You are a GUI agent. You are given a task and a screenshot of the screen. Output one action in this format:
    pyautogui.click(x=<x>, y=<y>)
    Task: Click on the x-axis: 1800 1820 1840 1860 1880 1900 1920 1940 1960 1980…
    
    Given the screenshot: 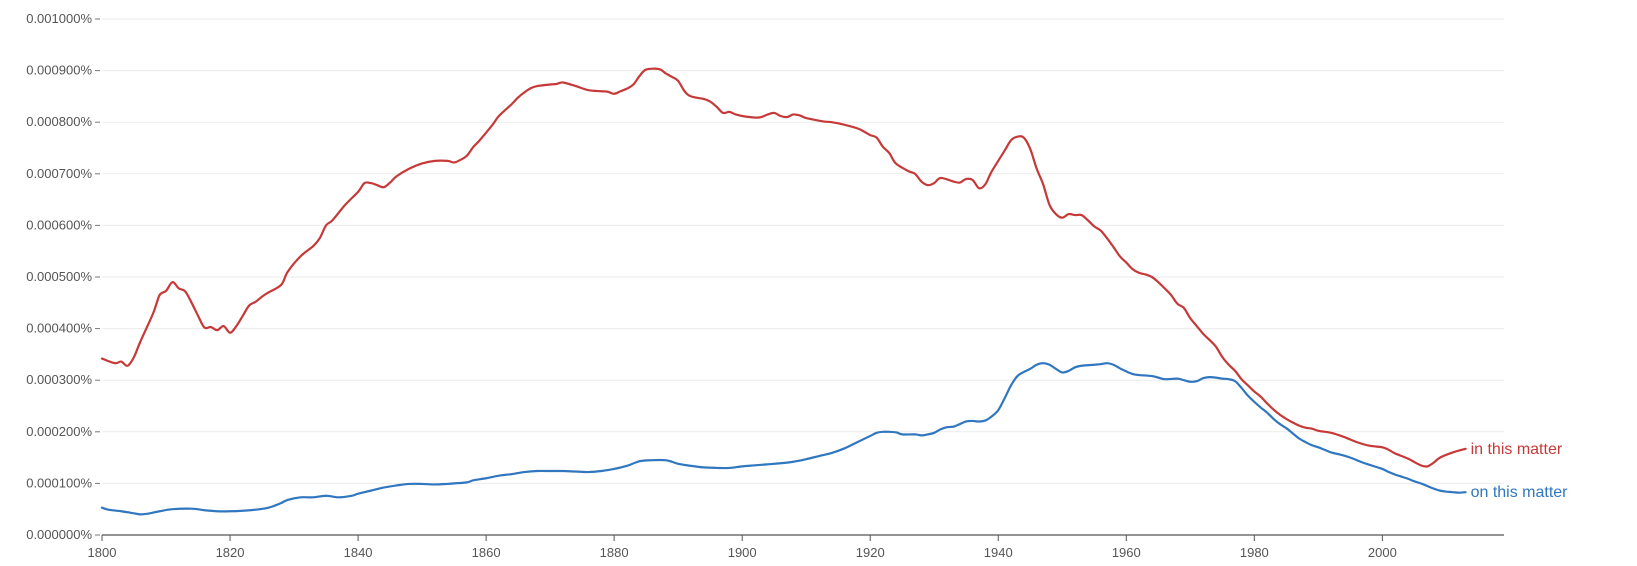 What is the action you would take?
    pyautogui.click(x=796, y=547)
    